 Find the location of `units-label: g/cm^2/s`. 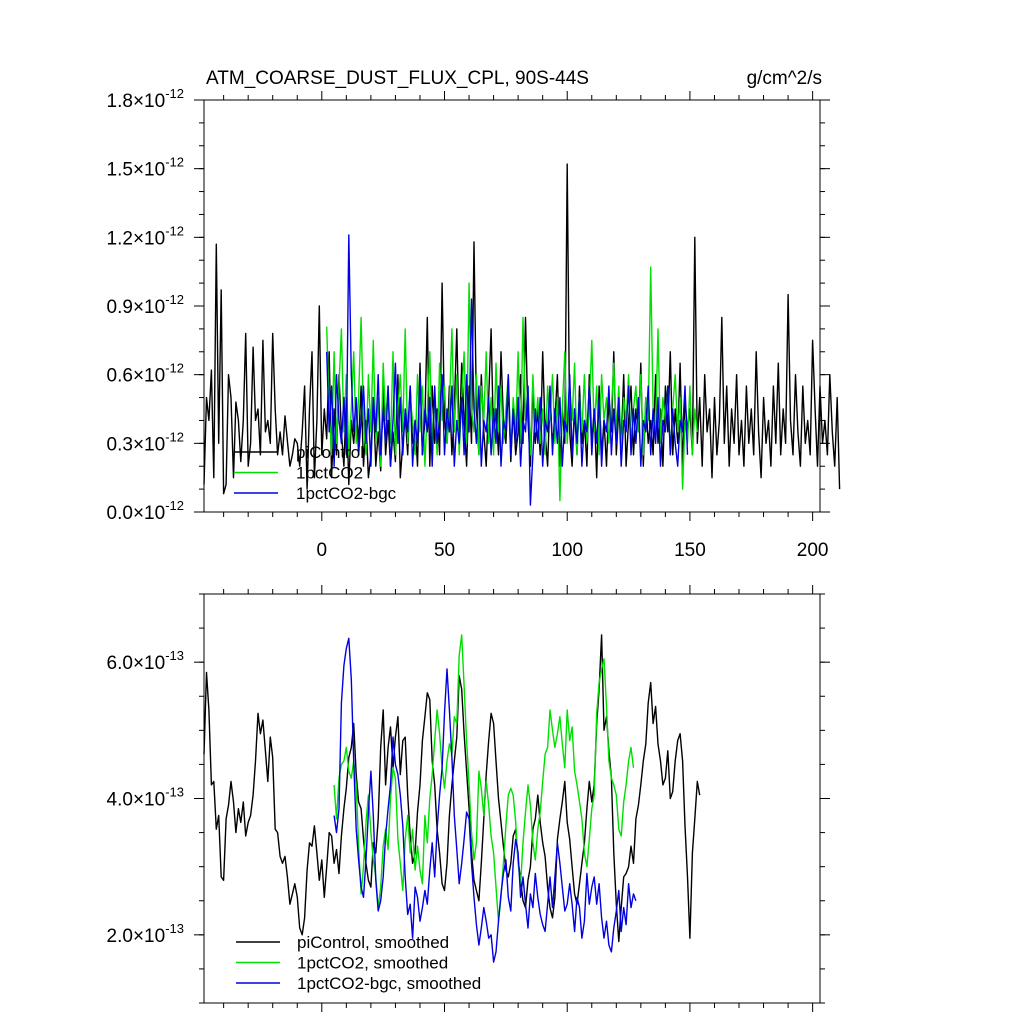

units-label: g/cm^2/s is located at coordinates (784, 78).